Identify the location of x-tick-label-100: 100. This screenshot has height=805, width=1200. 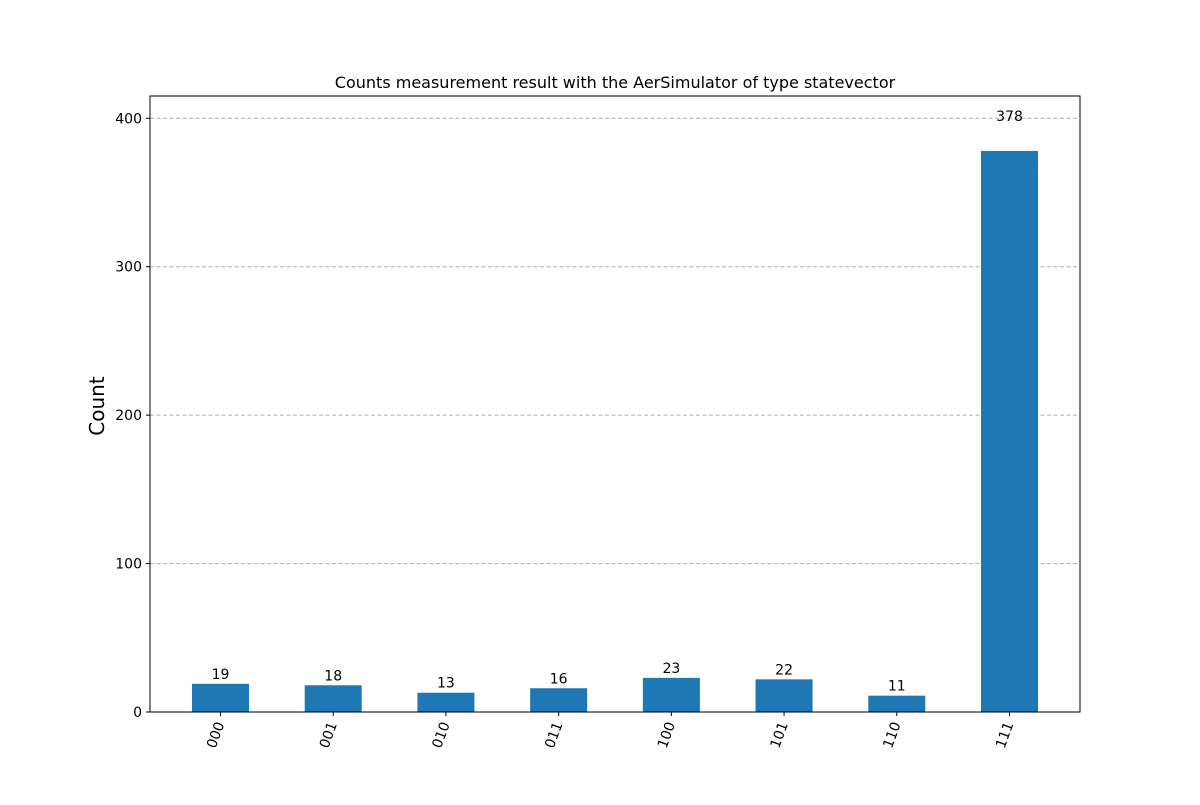
(667, 735).